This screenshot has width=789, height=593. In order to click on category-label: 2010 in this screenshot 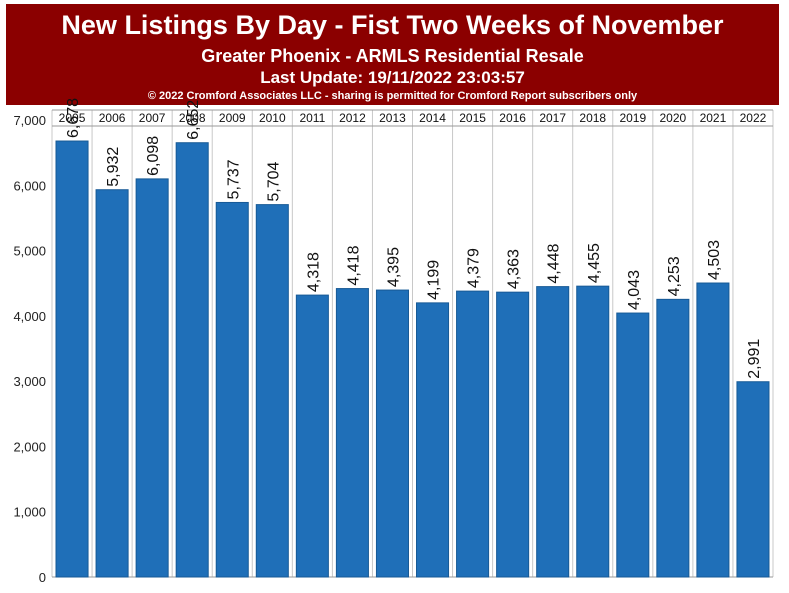, I will do `click(272, 118)`.